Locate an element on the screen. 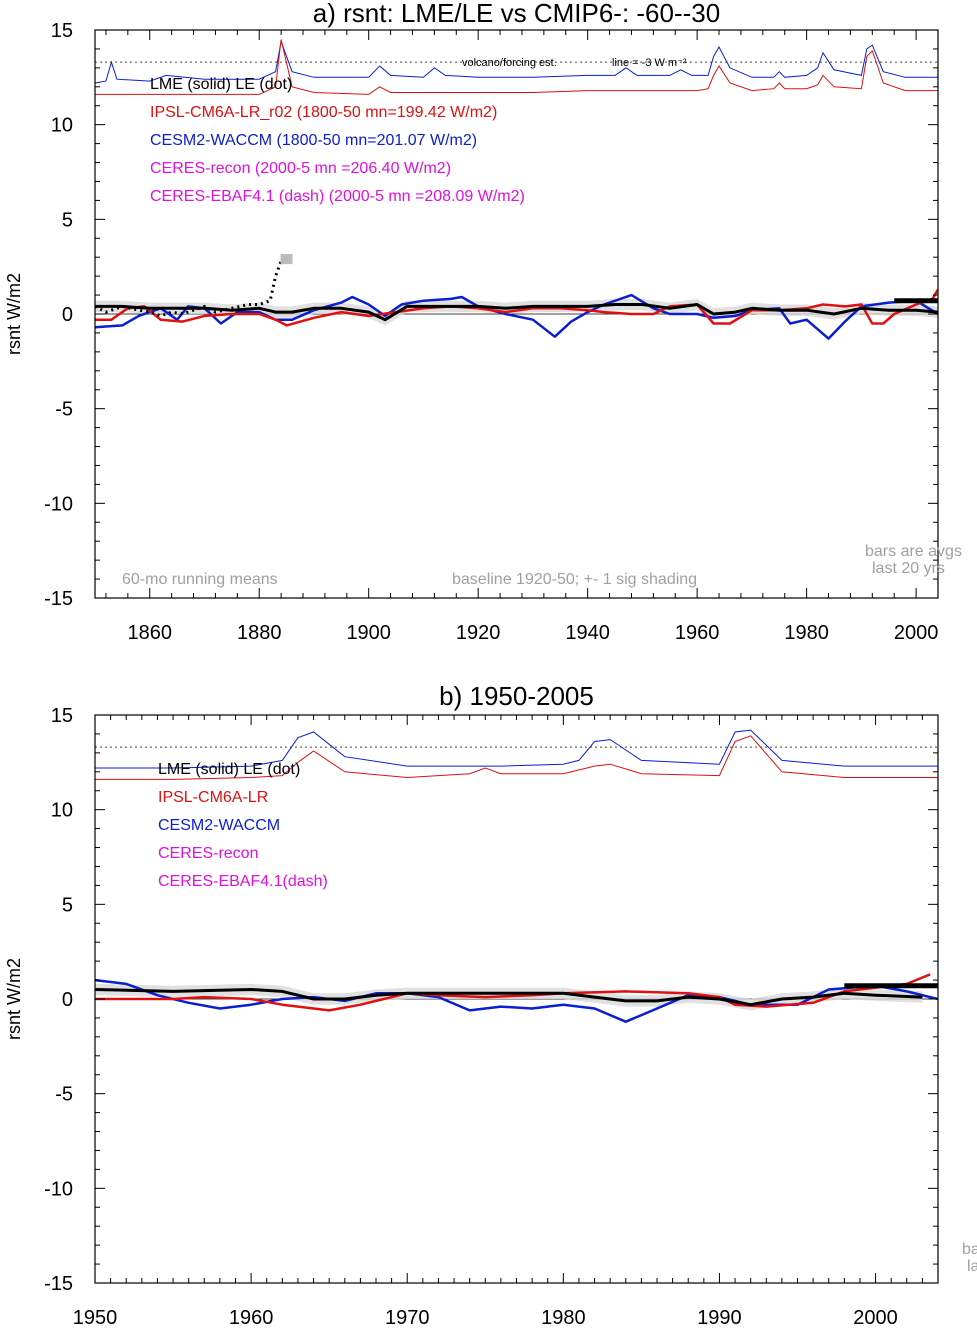 The image size is (977, 1330). legend-entry: CESM2-WACCM (1800-50 mn=201.07 W/m2) is located at coordinates (313, 140).